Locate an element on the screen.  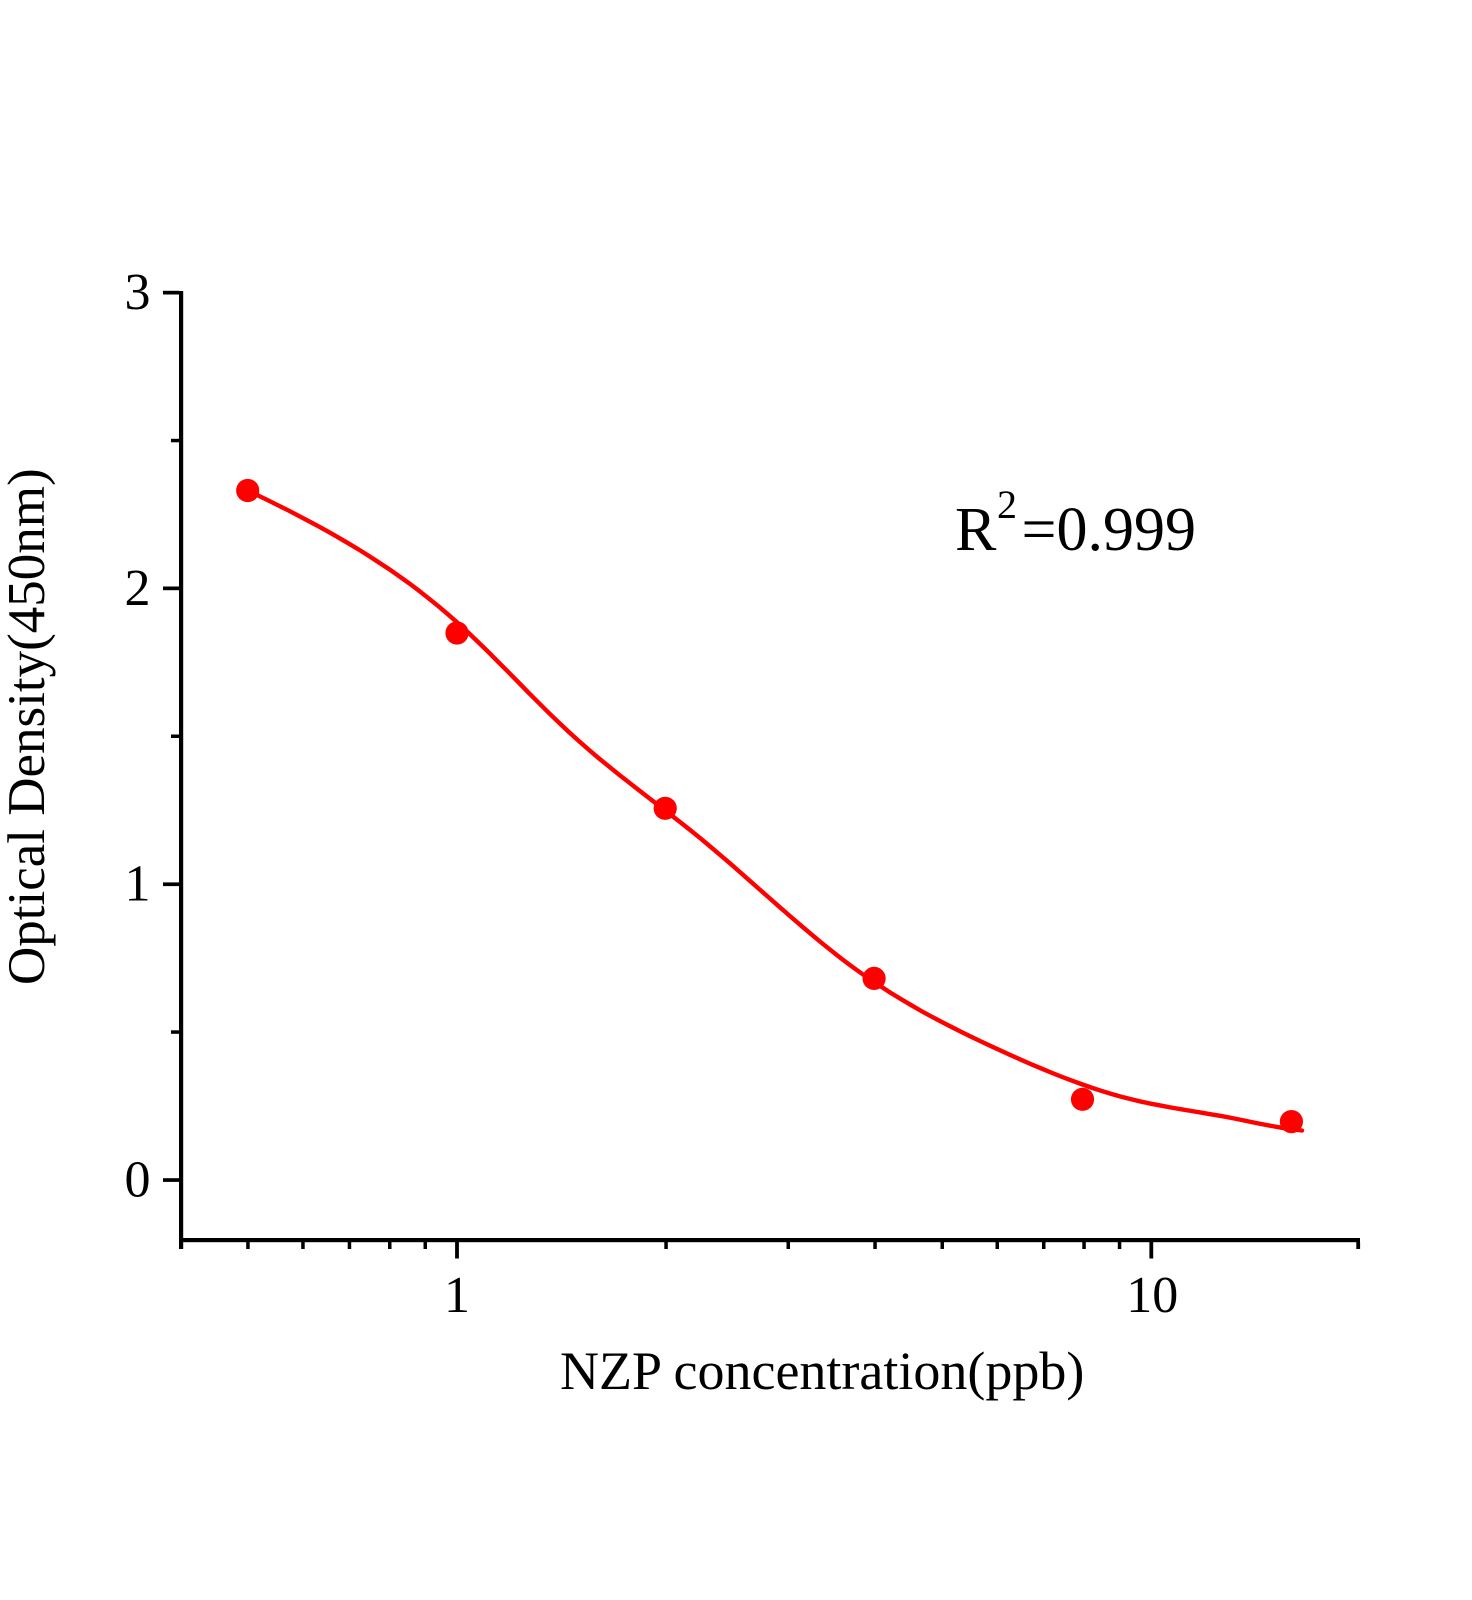
svg-text: 10 is located at coordinates (1152, 1295).